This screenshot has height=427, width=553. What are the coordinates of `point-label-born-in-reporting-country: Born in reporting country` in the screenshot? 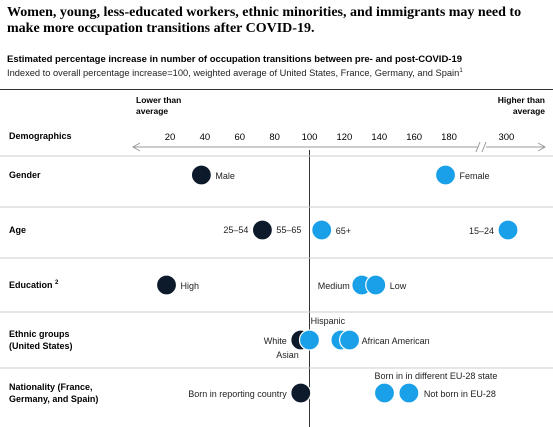 It's located at (237, 394).